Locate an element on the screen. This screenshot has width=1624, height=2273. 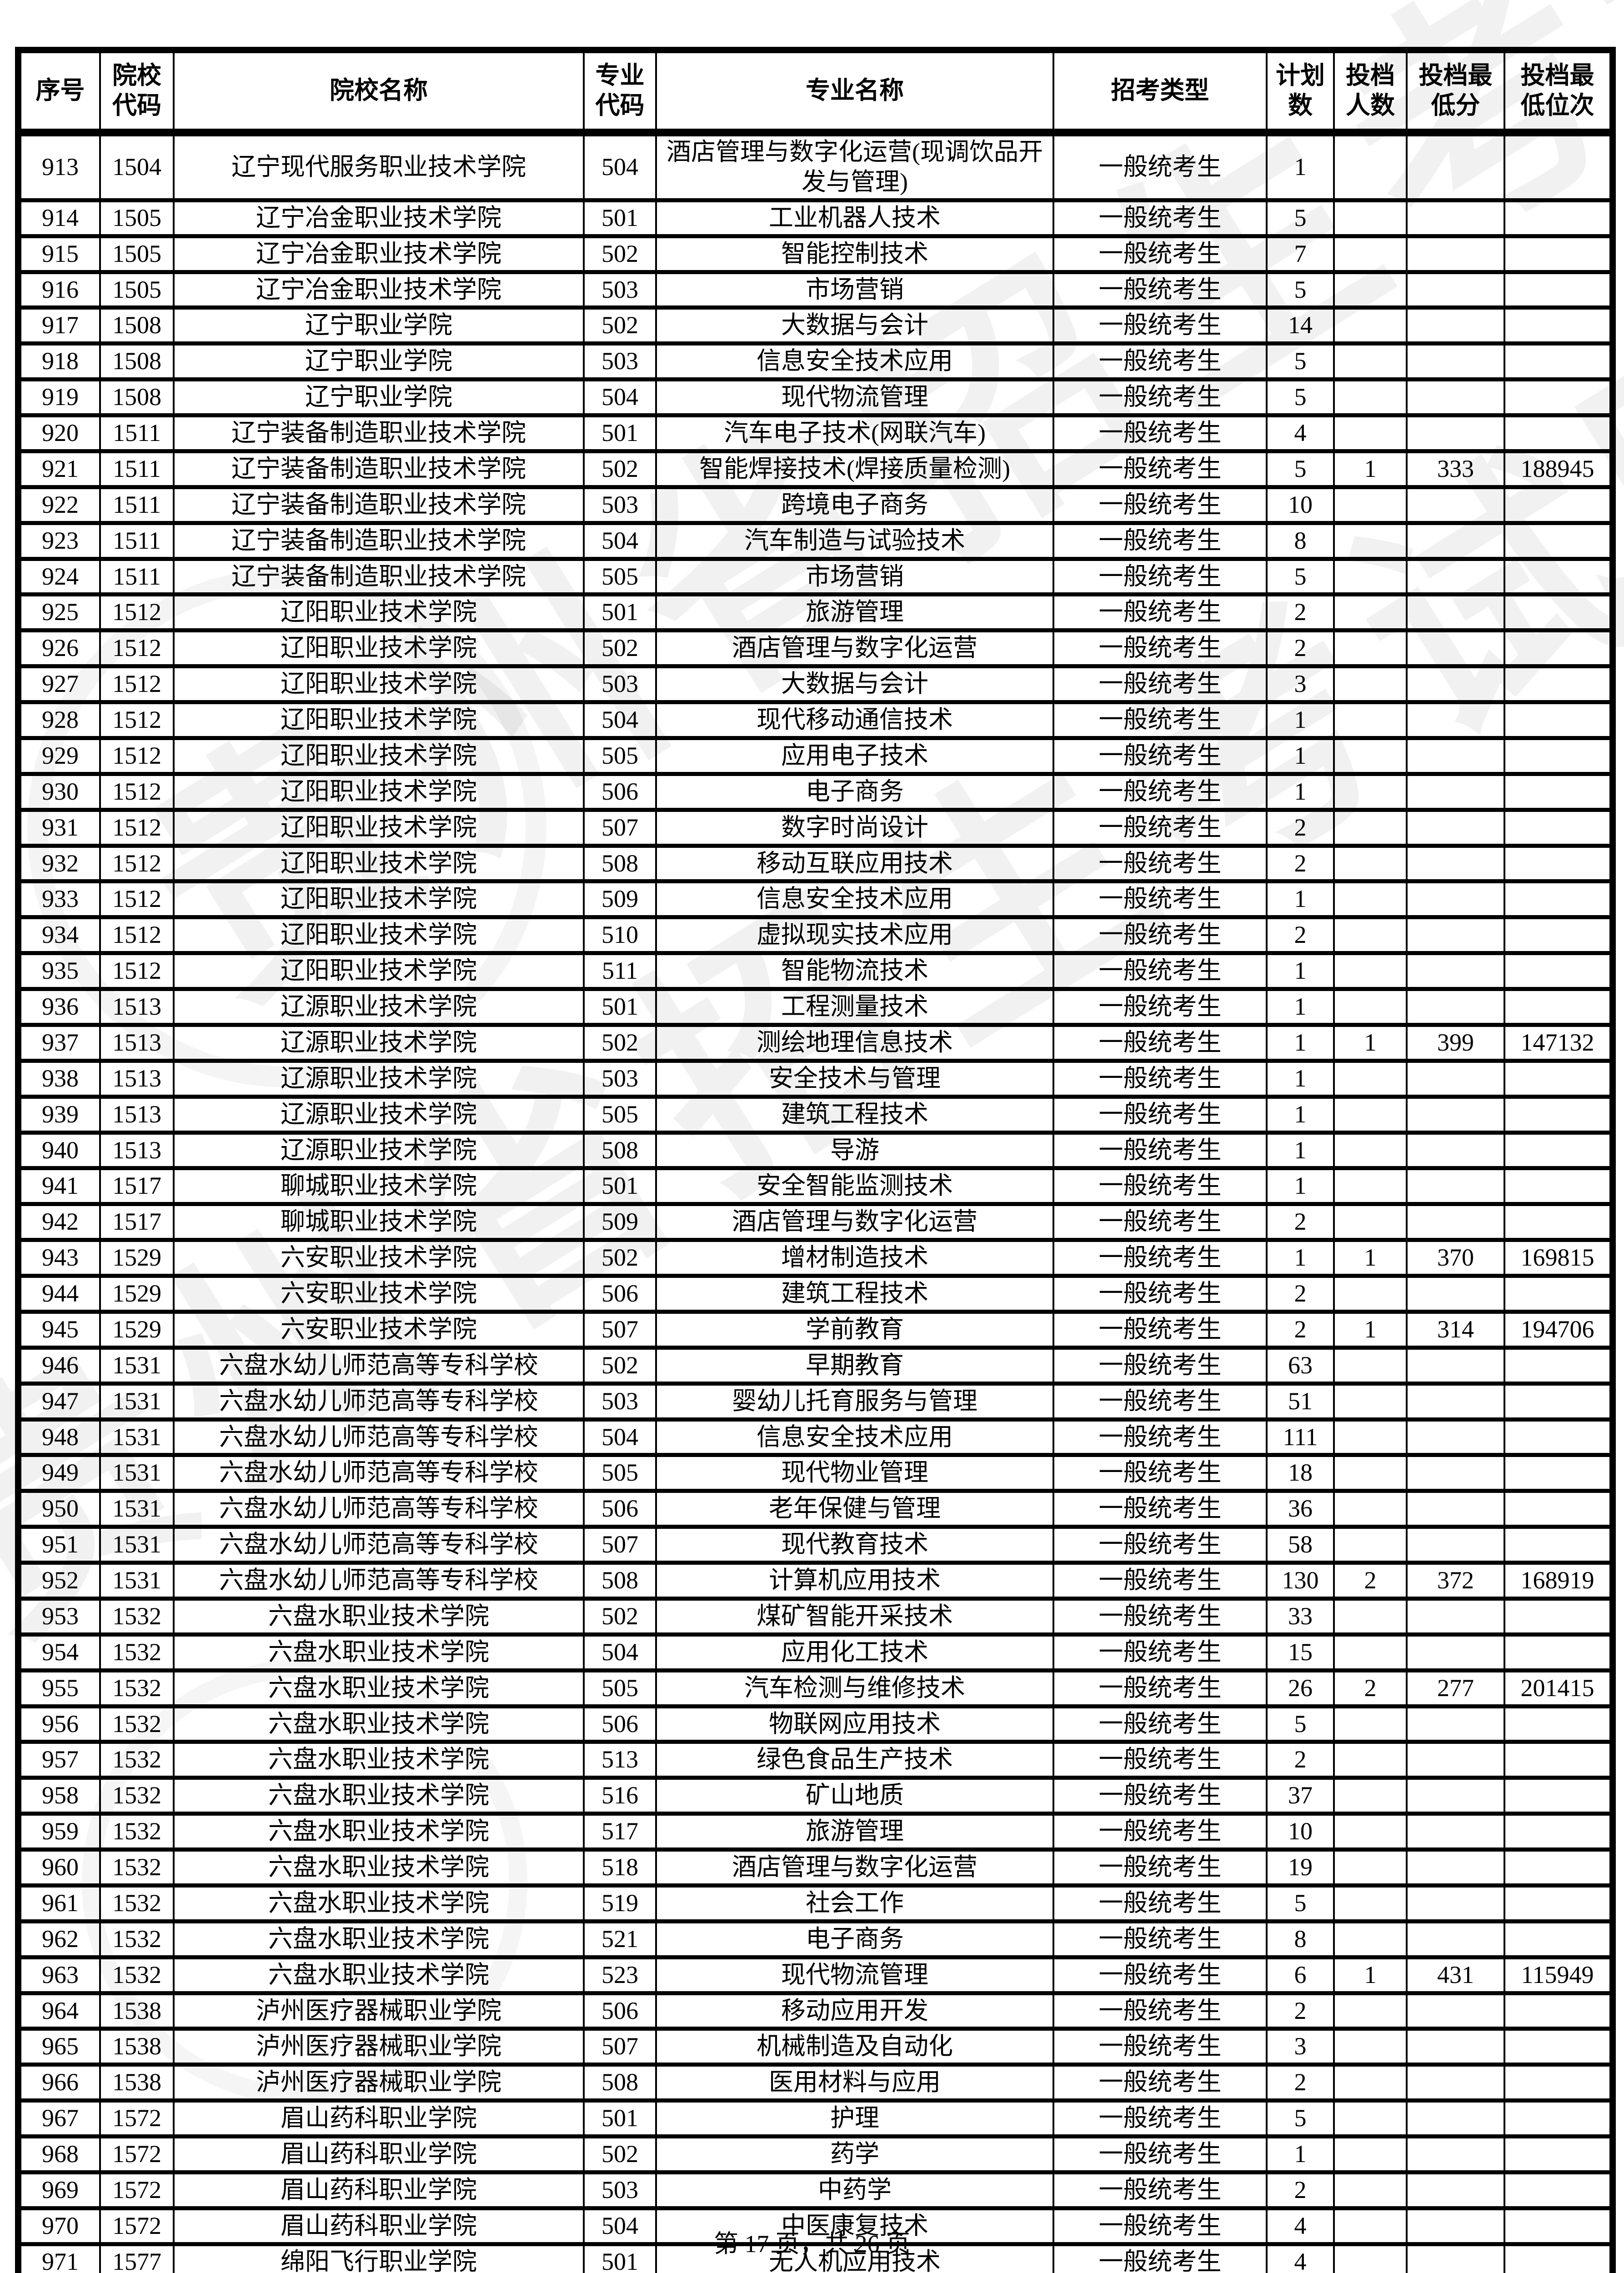
cell-institution-name: 六盘水幼儿师范高等专科学校 is located at coordinates (379, 1365).